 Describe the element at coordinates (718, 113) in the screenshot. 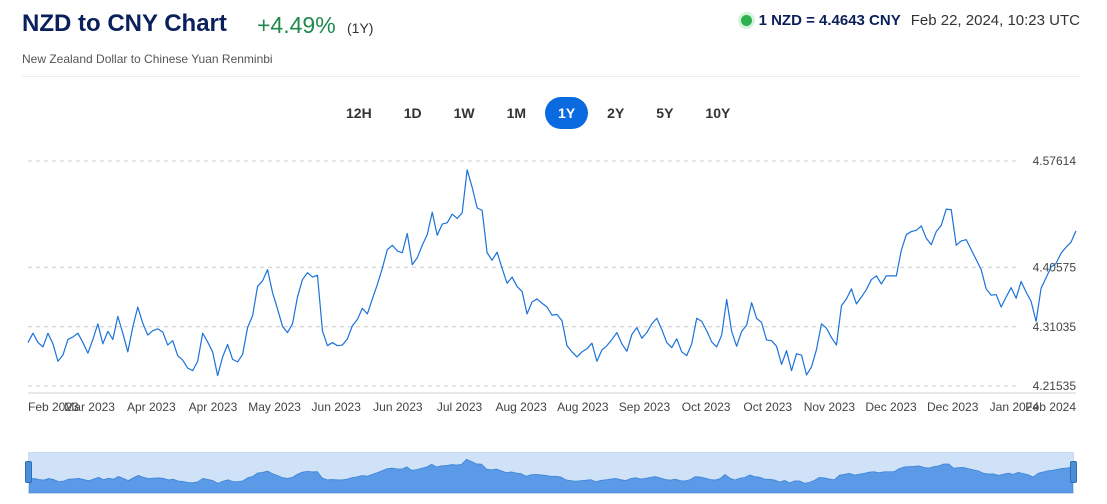

I see `range-tab-10y: 10Y` at that location.